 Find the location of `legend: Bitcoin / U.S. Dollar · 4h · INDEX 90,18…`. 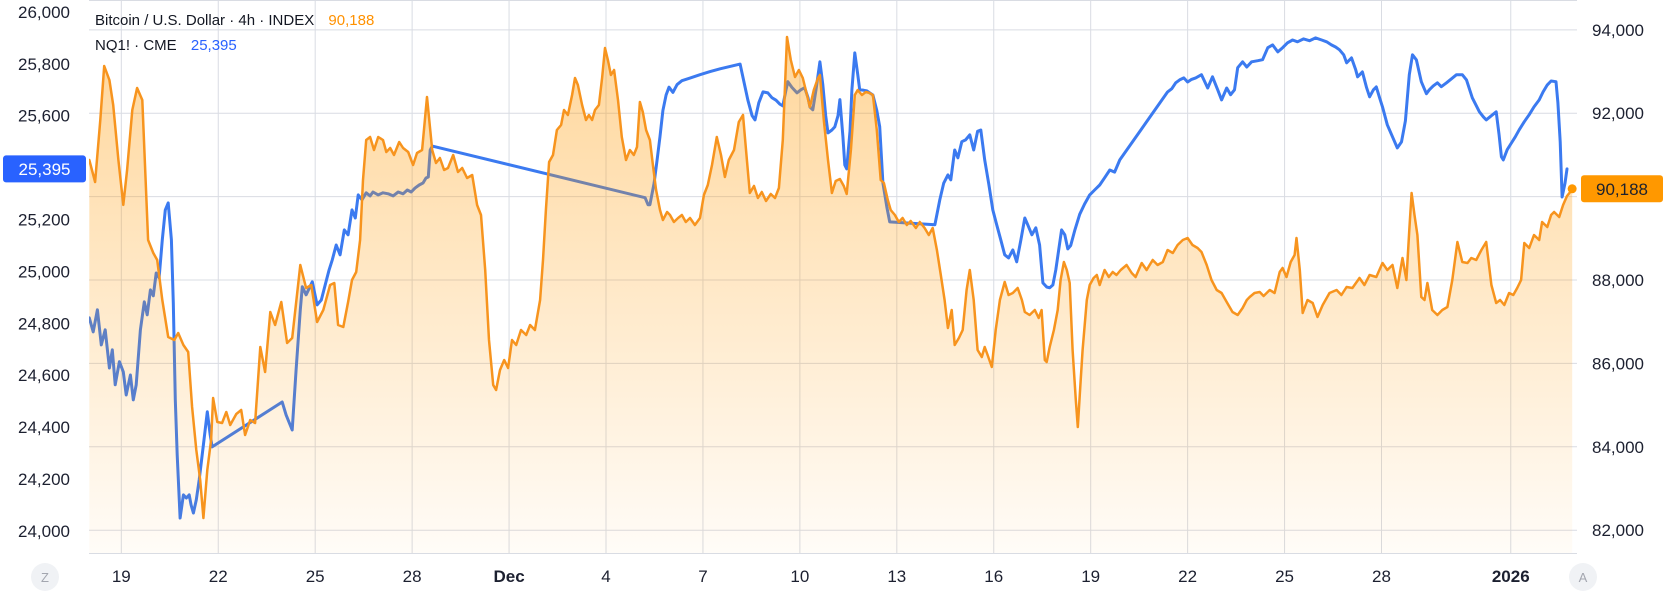

legend: Bitcoin / U.S. Dollar · 4h · INDEX 90,18… is located at coordinates (234, 33).